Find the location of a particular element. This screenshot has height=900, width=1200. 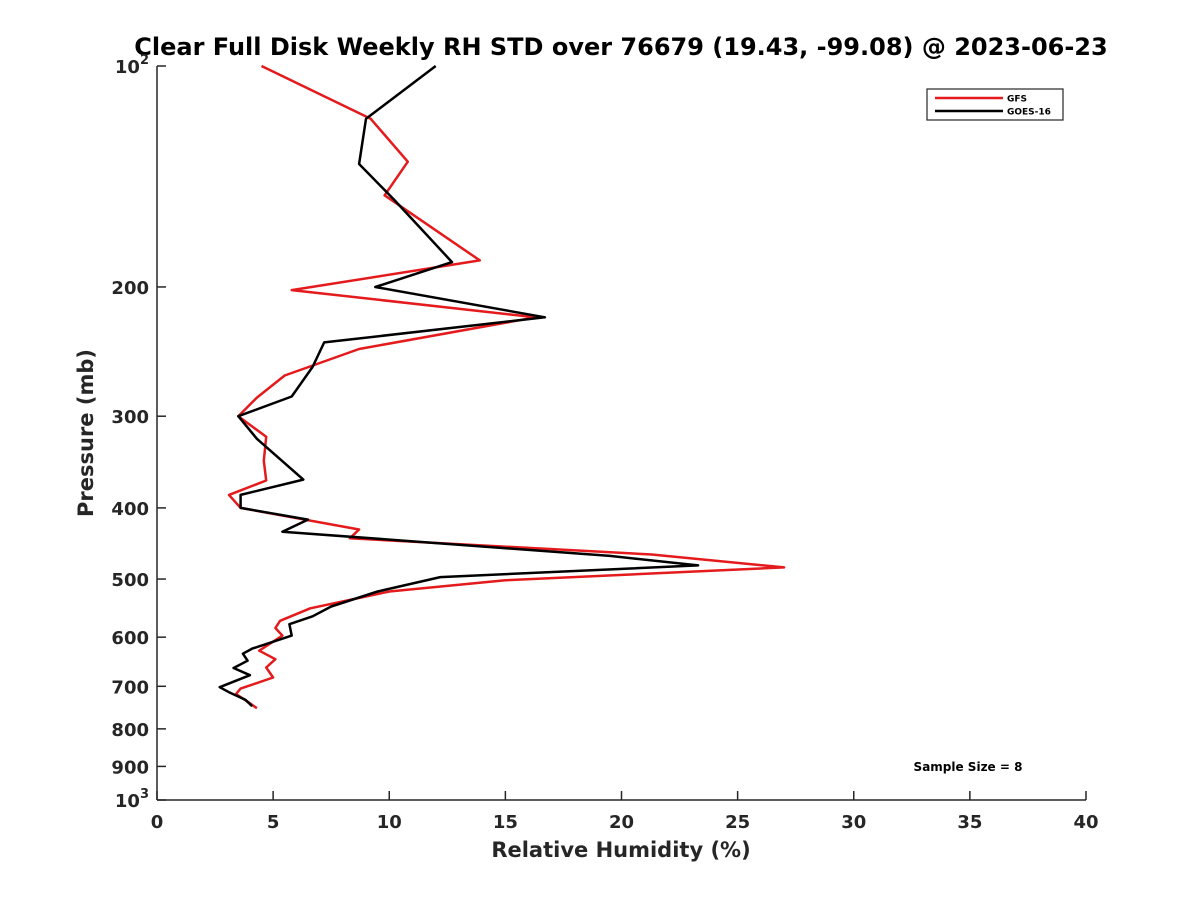

x-tick-label: 25 is located at coordinates (737, 822).